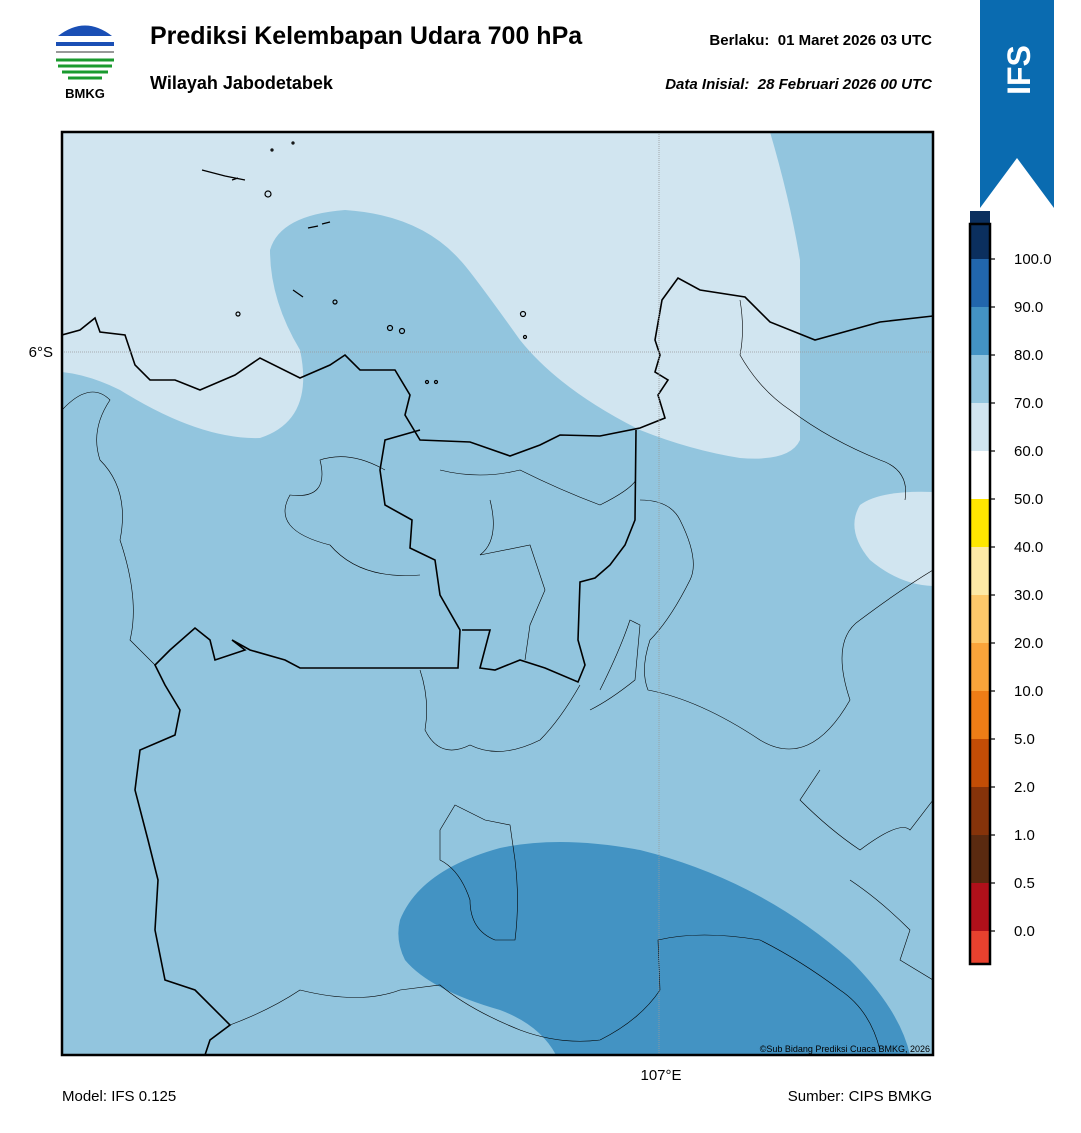 The width and height of the screenshot is (1081, 1133). Describe the element at coordinates (1024, 931) in the screenshot. I see `colorbar-label: 0.0` at that location.